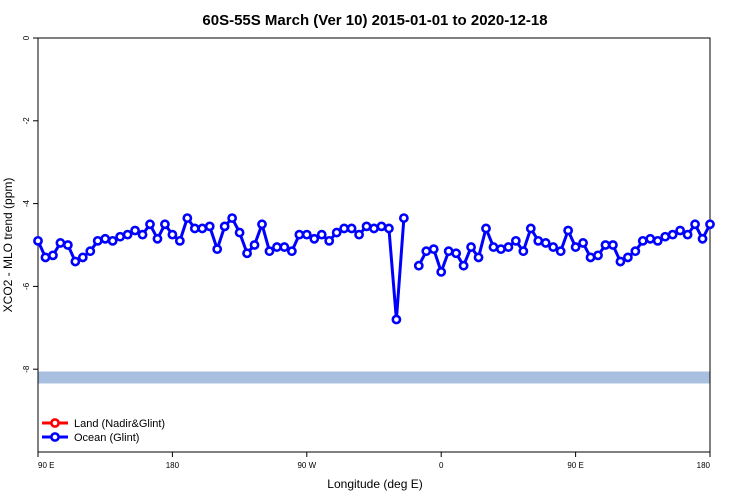  What do you see at coordinates (55, 437) in the screenshot?
I see `legend-swatch-marker` at bounding box center [55, 437].